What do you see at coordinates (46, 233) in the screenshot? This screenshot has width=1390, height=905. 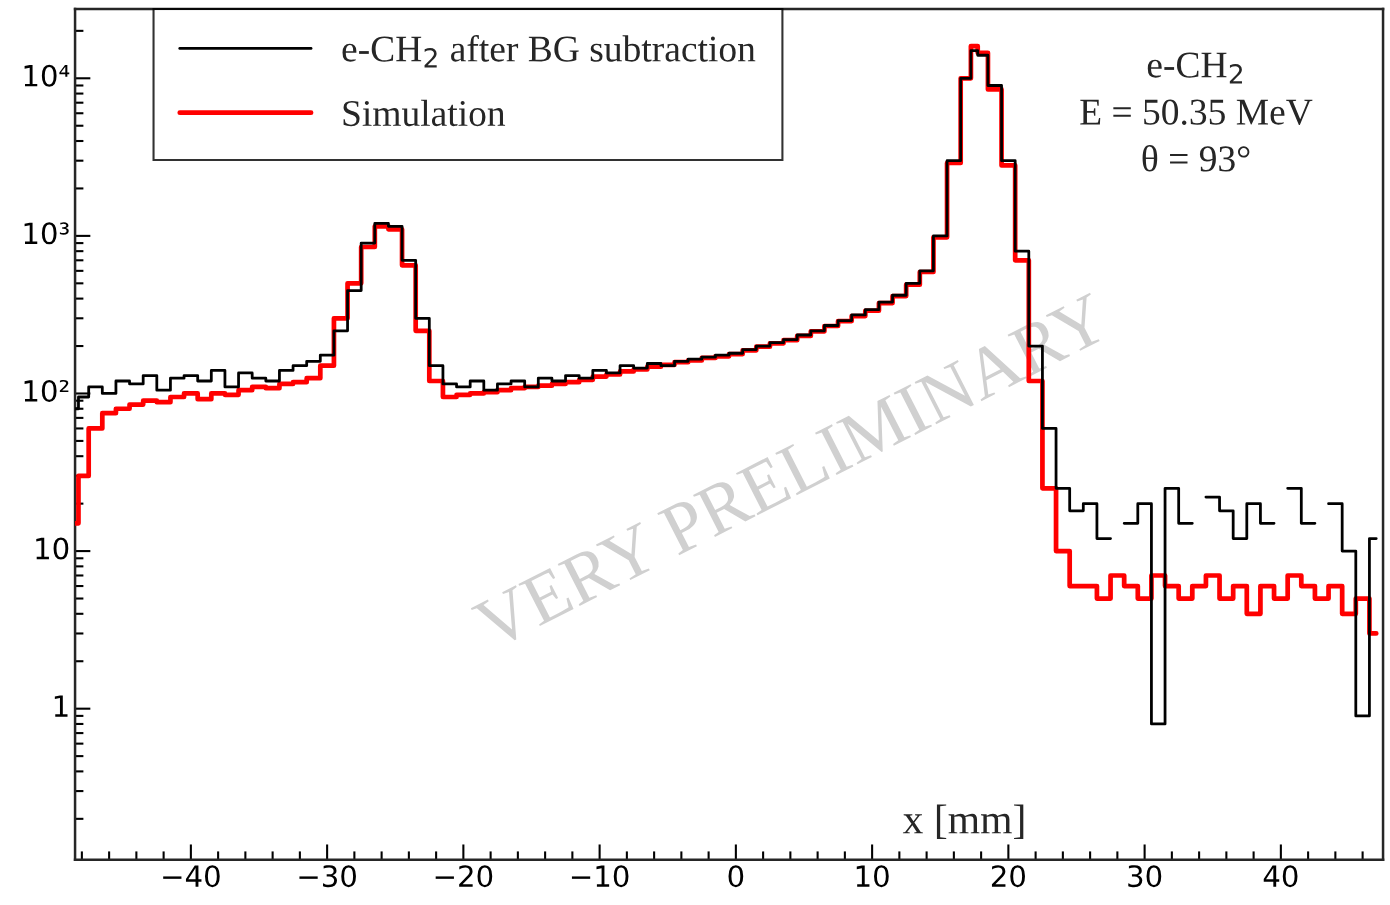 I see `y-tick-label: 10³` at bounding box center [46, 233].